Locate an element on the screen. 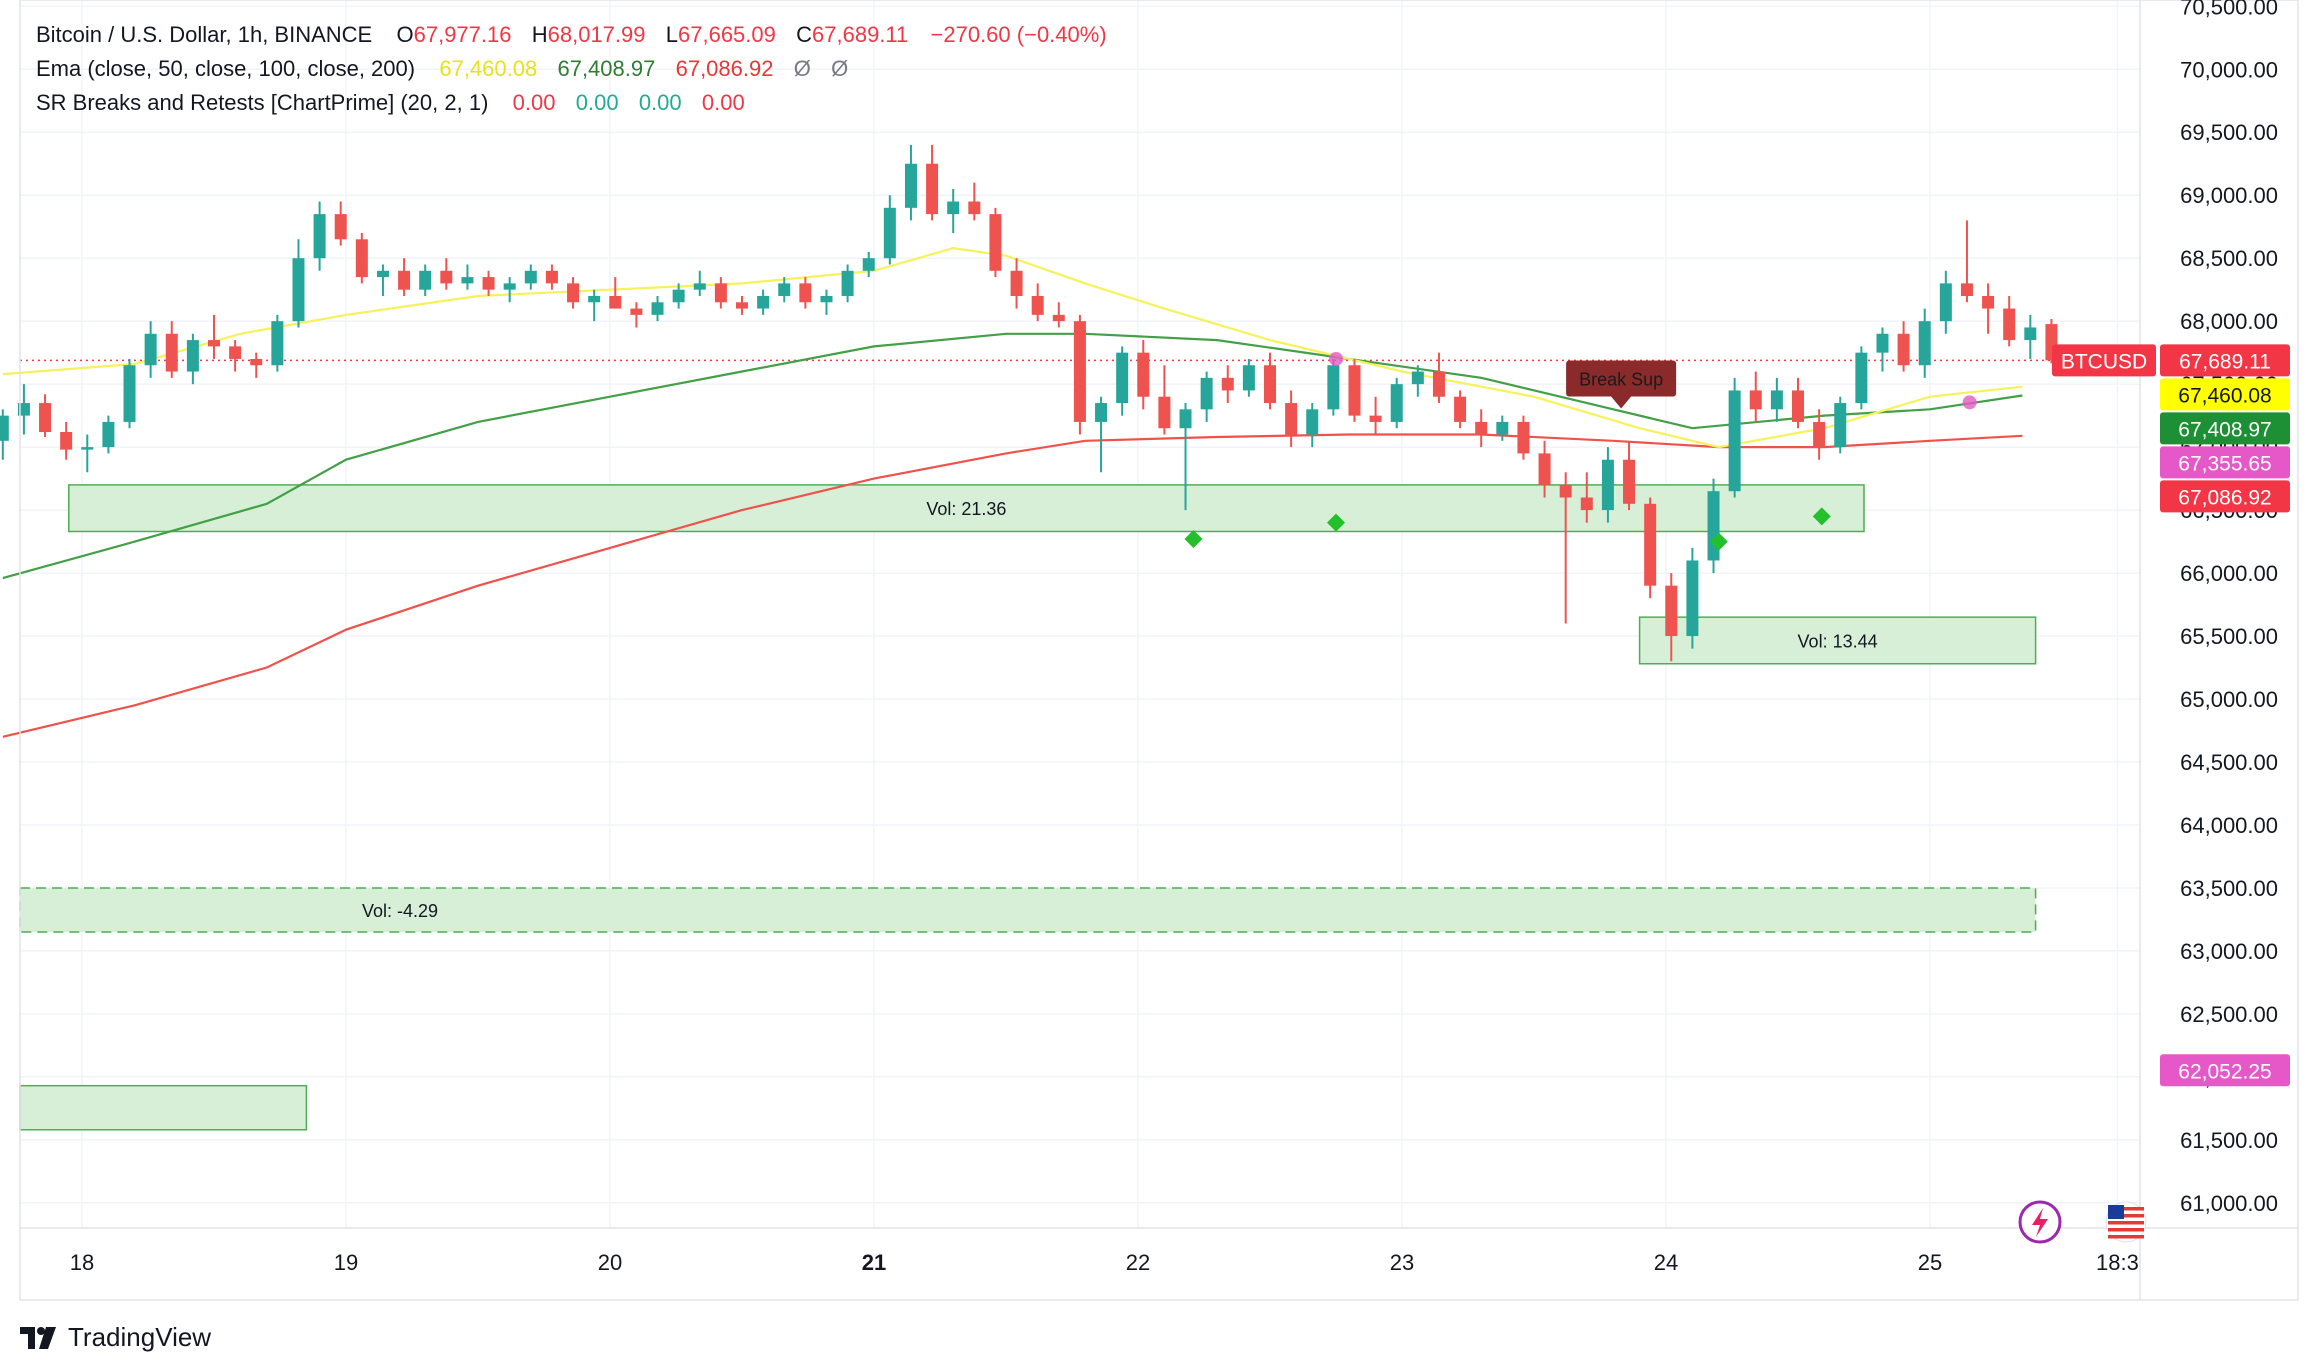 This screenshot has height=1369, width=2308. ohlc-open-label: O is located at coordinates (405, 34).